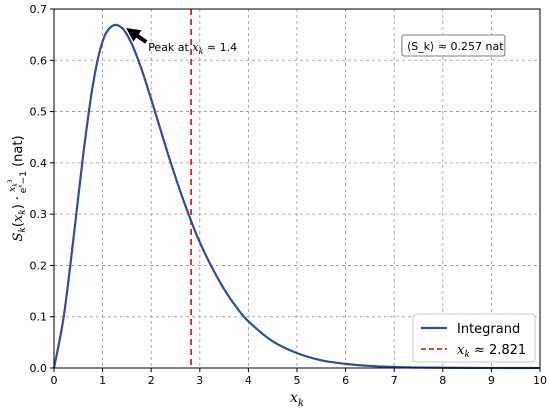 This screenshot has width=550, height=413. Describe the element at coordinates (39, 112) in the screenshot. I see `y-tick-label: 0.5` at that location.